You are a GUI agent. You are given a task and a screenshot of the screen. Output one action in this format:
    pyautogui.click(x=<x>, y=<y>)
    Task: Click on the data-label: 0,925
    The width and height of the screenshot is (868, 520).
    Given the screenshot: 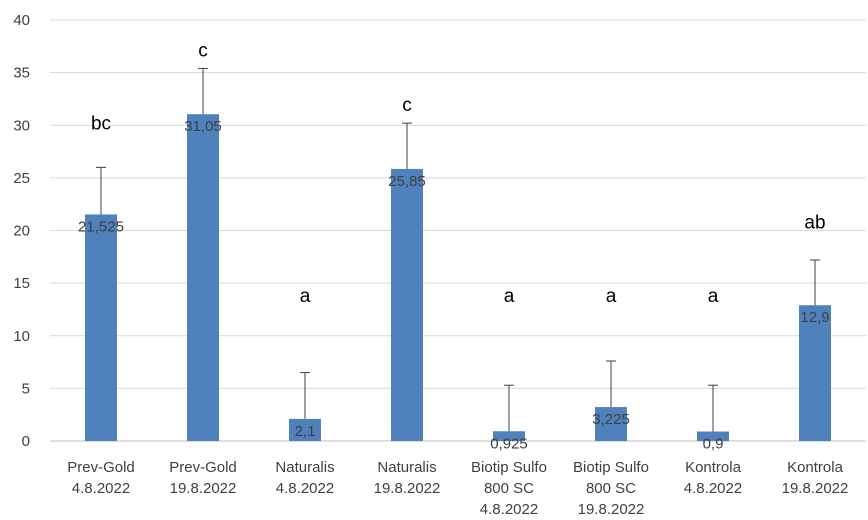 What is the action you would take?
    pyautogui.click(x=509, y=443)
    